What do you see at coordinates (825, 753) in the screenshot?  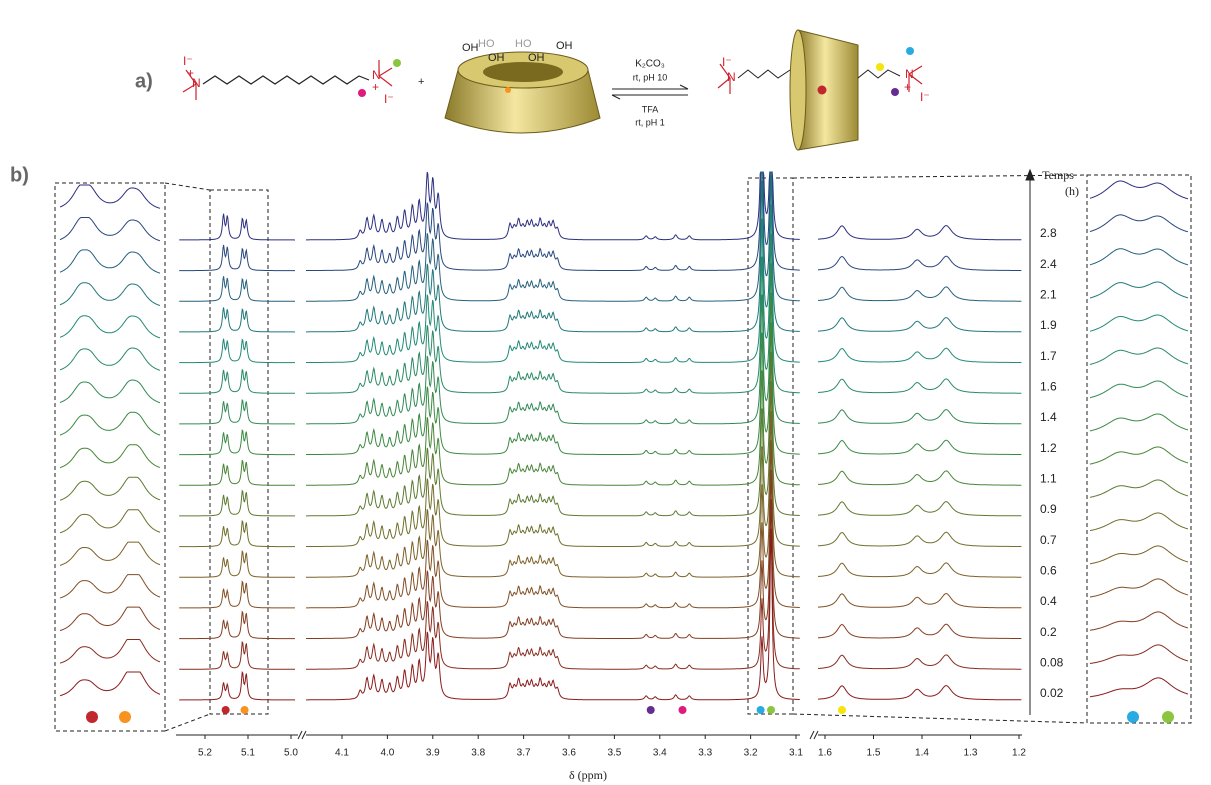 I see `x-tick-label: 1.6` at bounding box center [825, 753].